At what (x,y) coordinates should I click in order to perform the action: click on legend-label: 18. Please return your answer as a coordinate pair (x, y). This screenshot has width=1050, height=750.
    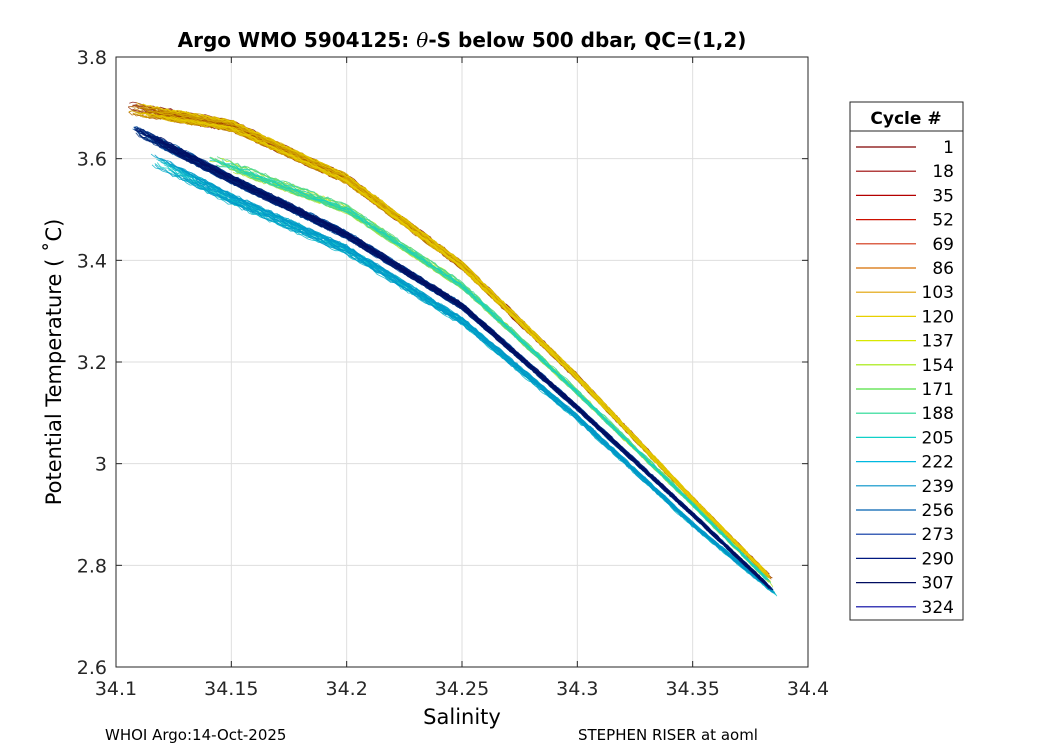
    Looking at the image, I should click on (943, 172).